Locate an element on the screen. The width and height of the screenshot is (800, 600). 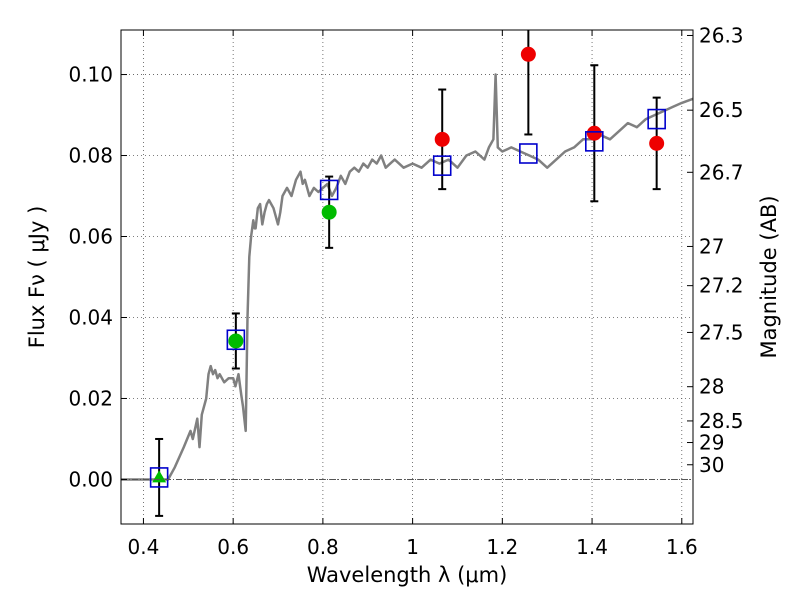
x-tick-label: 0.4 is located at coordinates (144, 547).